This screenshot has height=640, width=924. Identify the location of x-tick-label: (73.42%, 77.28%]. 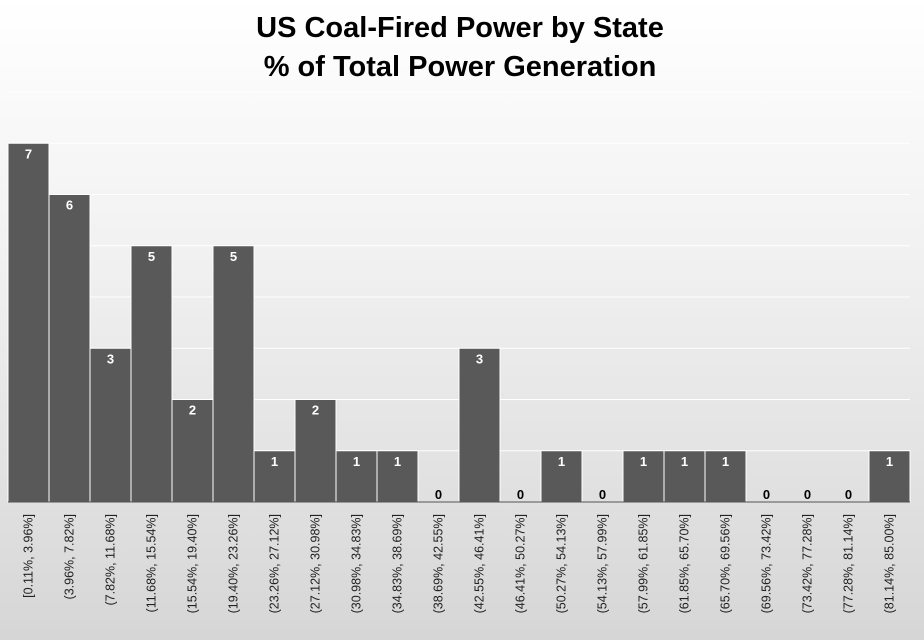
(808, 563).